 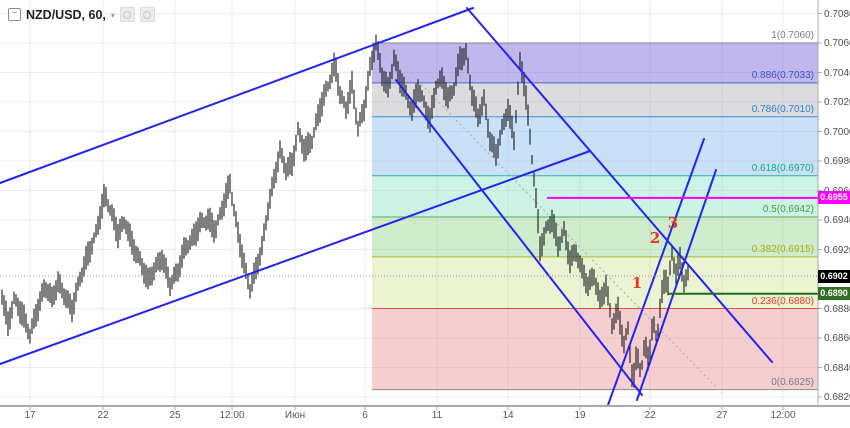 I want to click on fib-level-label: 0.618(0.6970), so click(x=782, y=168).